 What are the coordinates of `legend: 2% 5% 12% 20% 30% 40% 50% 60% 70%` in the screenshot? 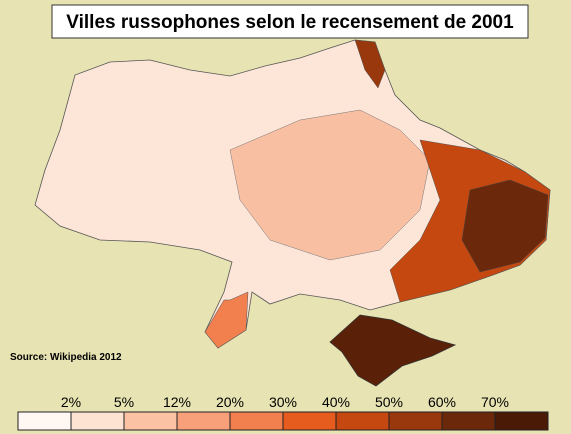 It's located at (283, 412).